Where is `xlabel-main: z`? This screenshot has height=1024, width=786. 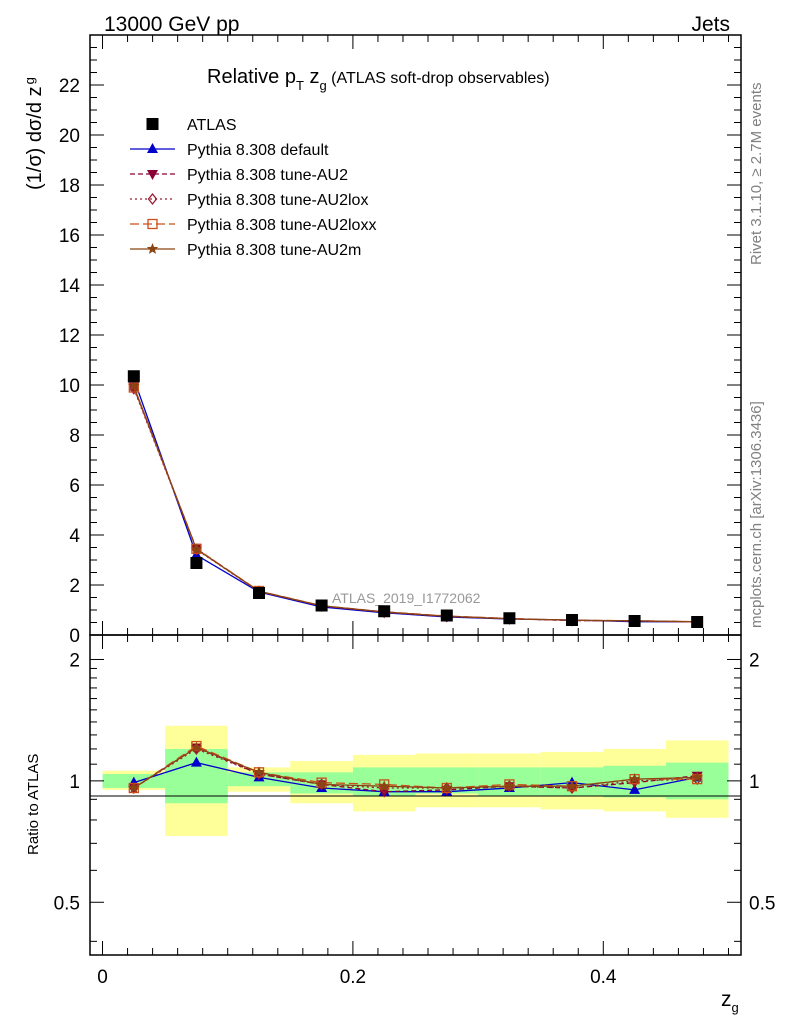 xlabel-main: z is located at coordinates (726, 999).